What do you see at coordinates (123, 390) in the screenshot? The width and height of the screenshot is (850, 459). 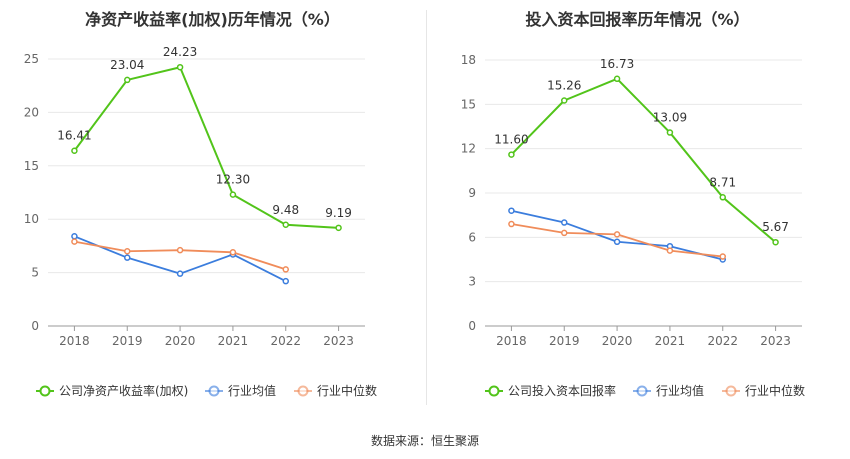 I see `legend-label-main: 公司净资产收益率(加权)` at bounding box center [123, 390].